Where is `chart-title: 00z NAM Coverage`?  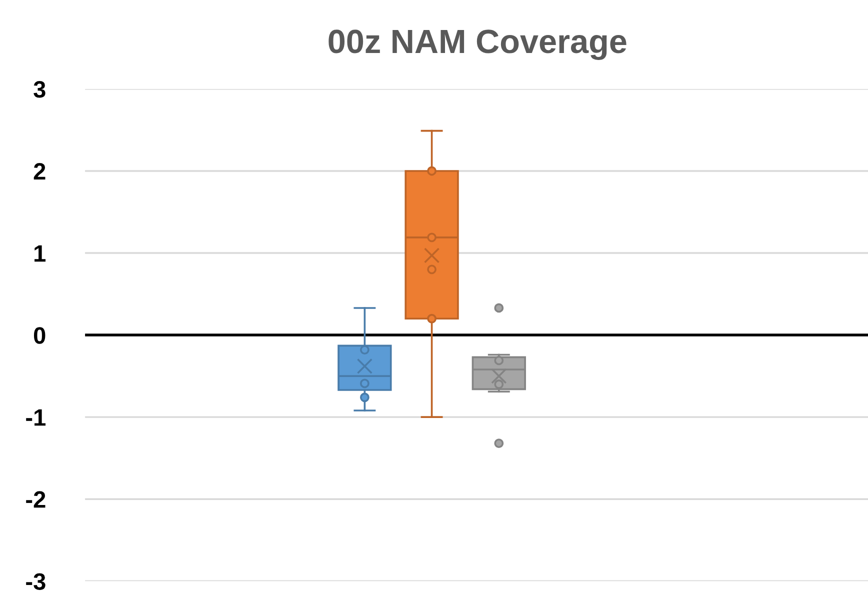 chart-title: 00z NAM Coverage is located at coordinates (477, 45).